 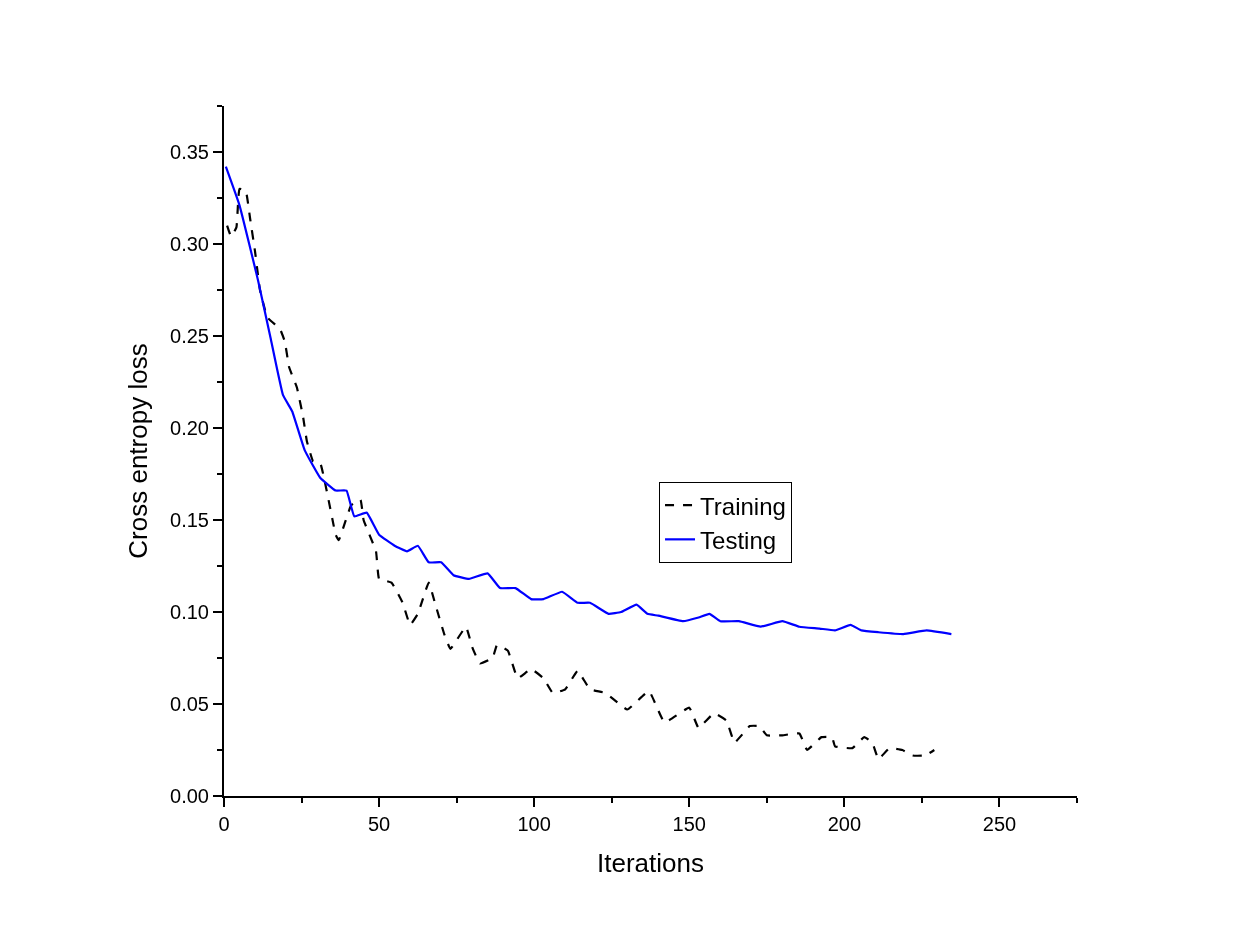 What do you see at coordinates (738, 540) in the screenshot?
I see `legend-label: Testing` at bounding box center [738, 540].